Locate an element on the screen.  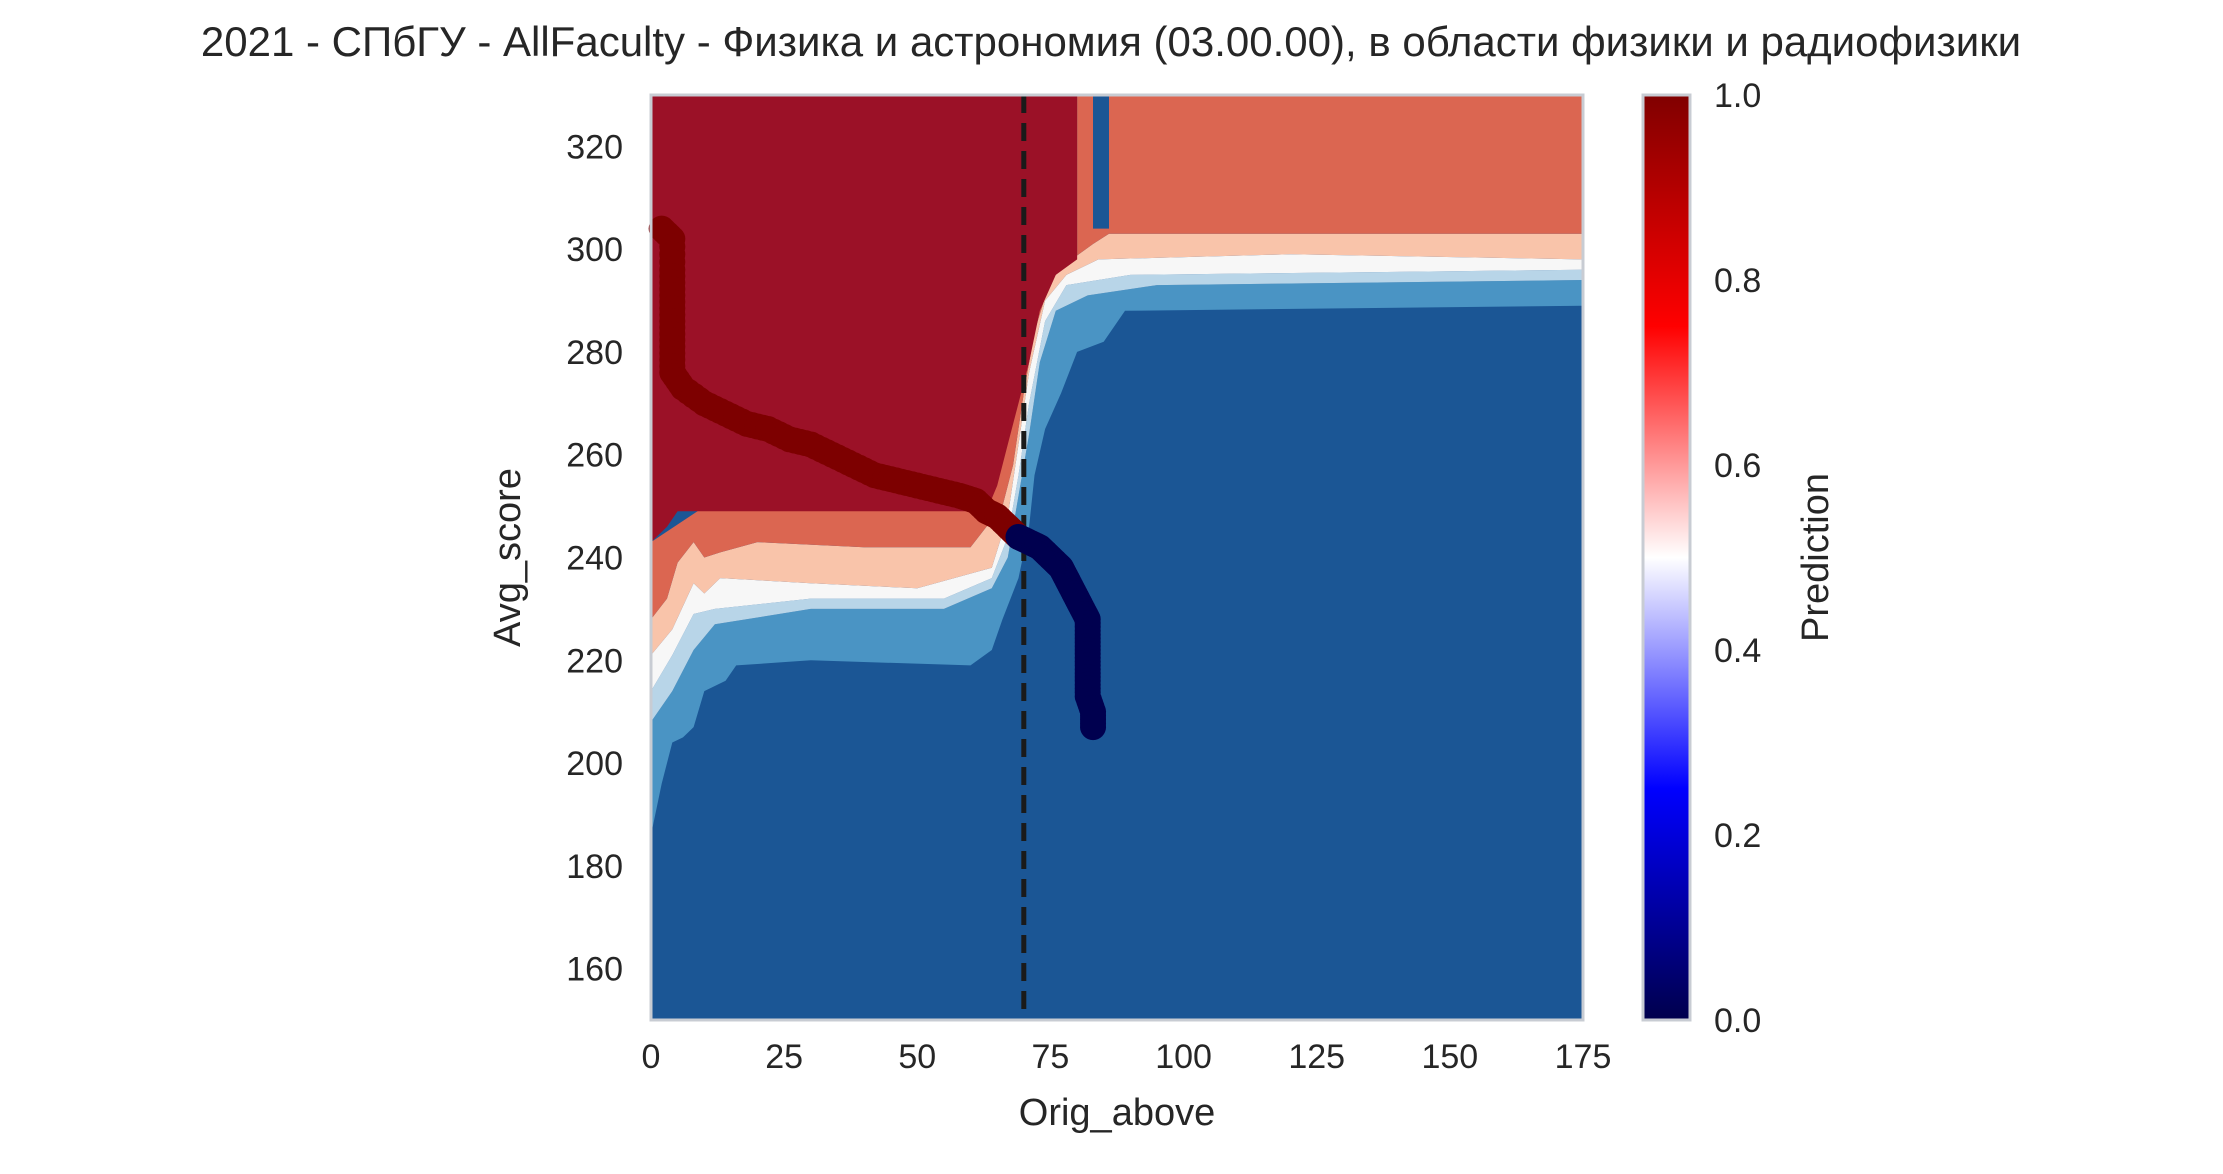
colorbar-ticks: 0.0 0.2 0.4 0.6 0.8 1.0 is located at coordinates (1737, 558).